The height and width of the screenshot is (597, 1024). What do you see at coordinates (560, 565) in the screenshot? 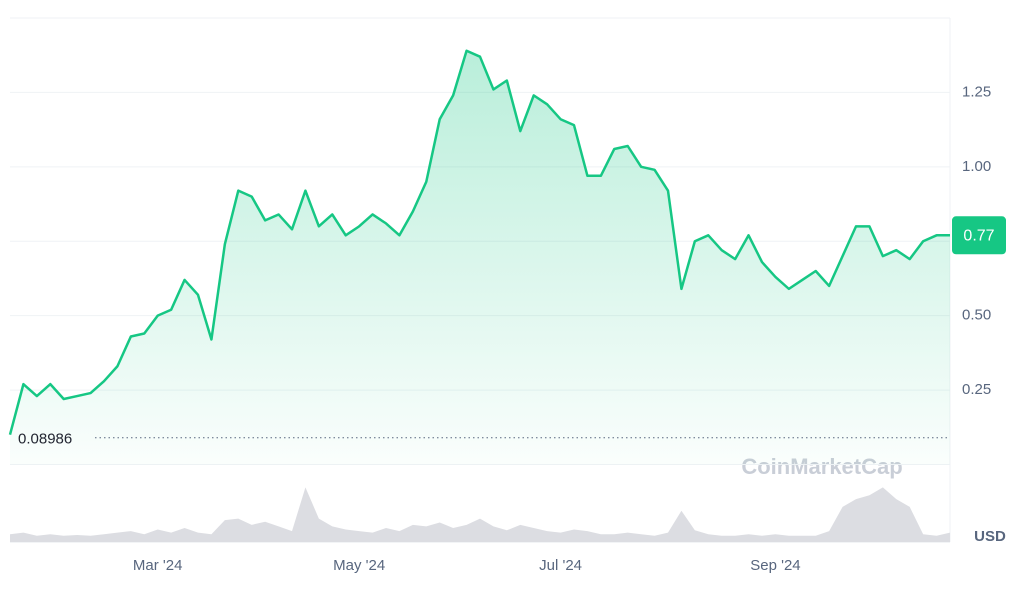
I see `x-tick-label: Jul '24` at bounding box center [560, 565].